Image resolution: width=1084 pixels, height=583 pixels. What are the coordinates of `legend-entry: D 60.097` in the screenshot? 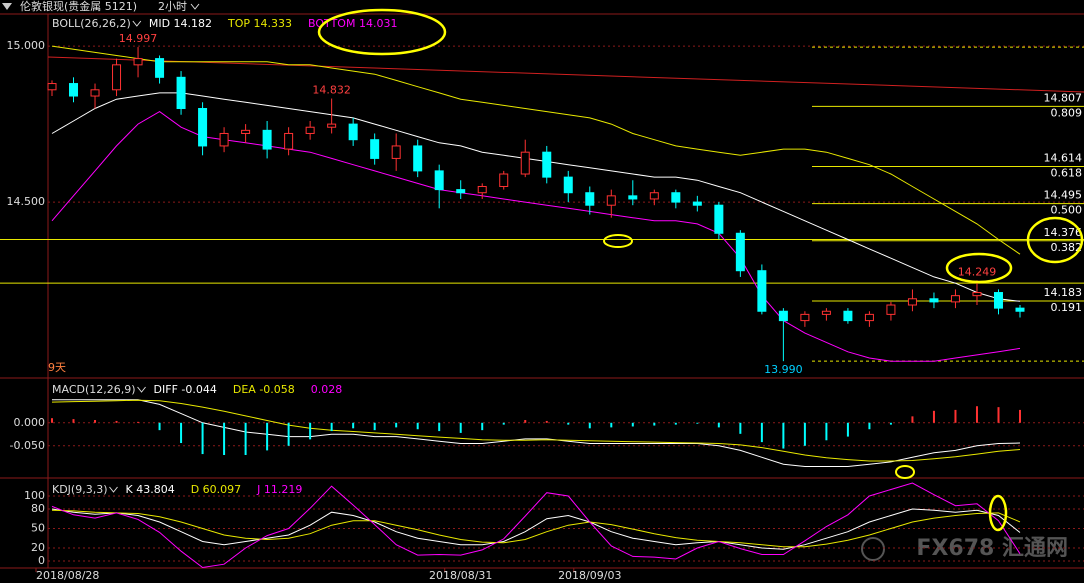 It's located at (216, 489).